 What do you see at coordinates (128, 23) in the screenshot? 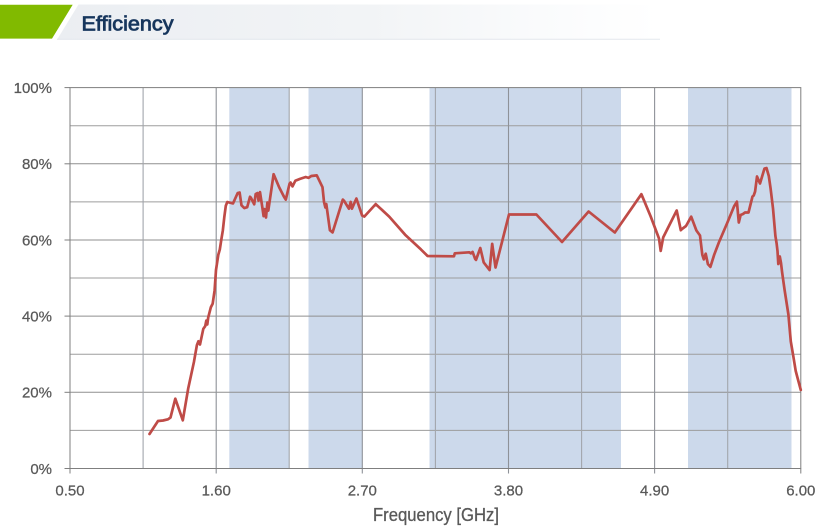
I see `svg-text: Efficiency` at bounding box center [128, 23].